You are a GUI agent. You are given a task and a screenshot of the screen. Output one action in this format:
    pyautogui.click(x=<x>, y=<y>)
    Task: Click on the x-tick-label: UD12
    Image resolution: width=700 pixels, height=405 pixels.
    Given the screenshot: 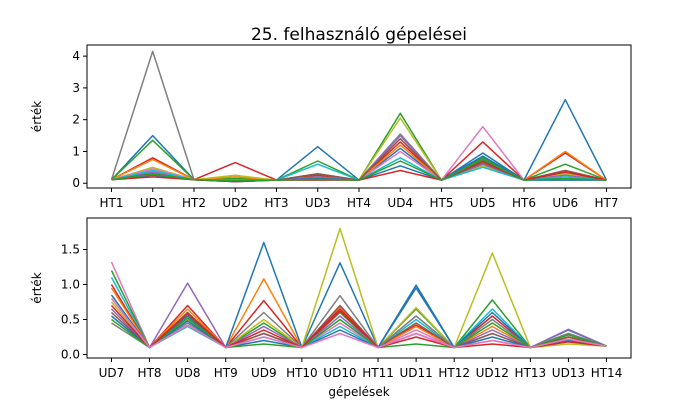 What is the action you would take?
    pyautogui.click(x=492, y=373)
    